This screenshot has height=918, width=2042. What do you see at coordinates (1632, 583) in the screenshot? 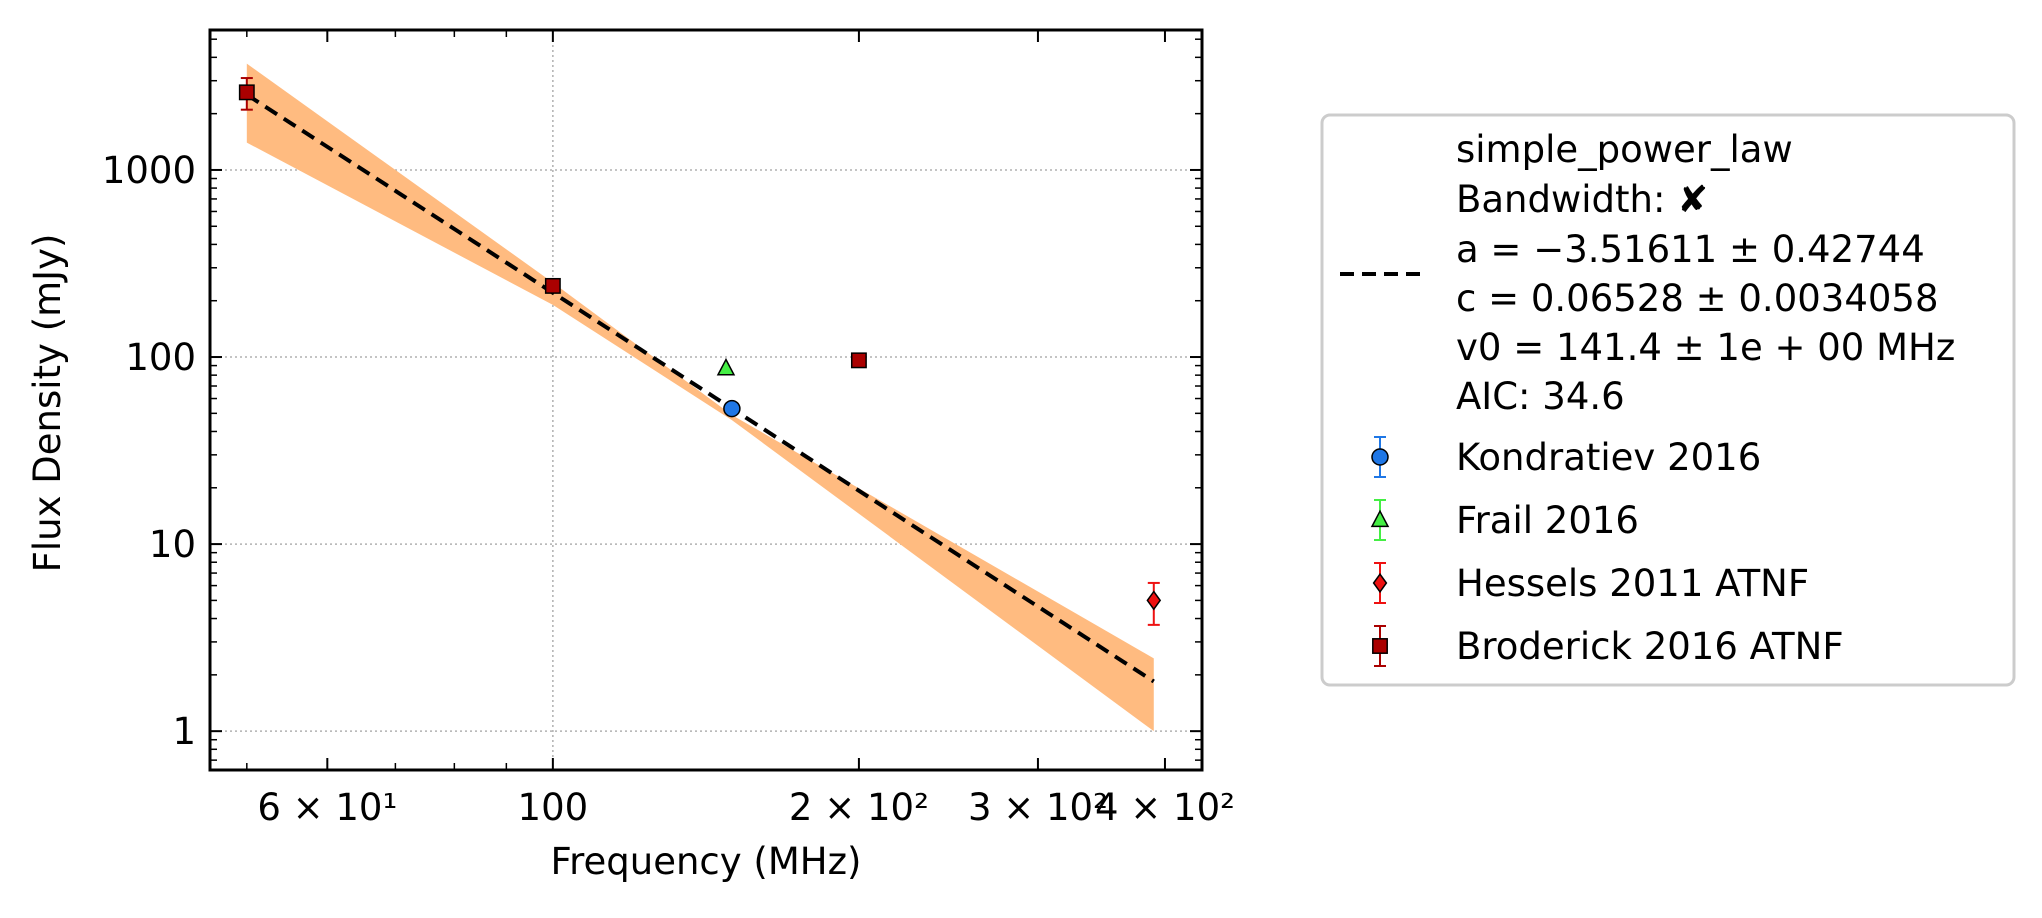
I see `legend-series-label: Hessels 2011 ATNF` at bounding box center [1632, 583].